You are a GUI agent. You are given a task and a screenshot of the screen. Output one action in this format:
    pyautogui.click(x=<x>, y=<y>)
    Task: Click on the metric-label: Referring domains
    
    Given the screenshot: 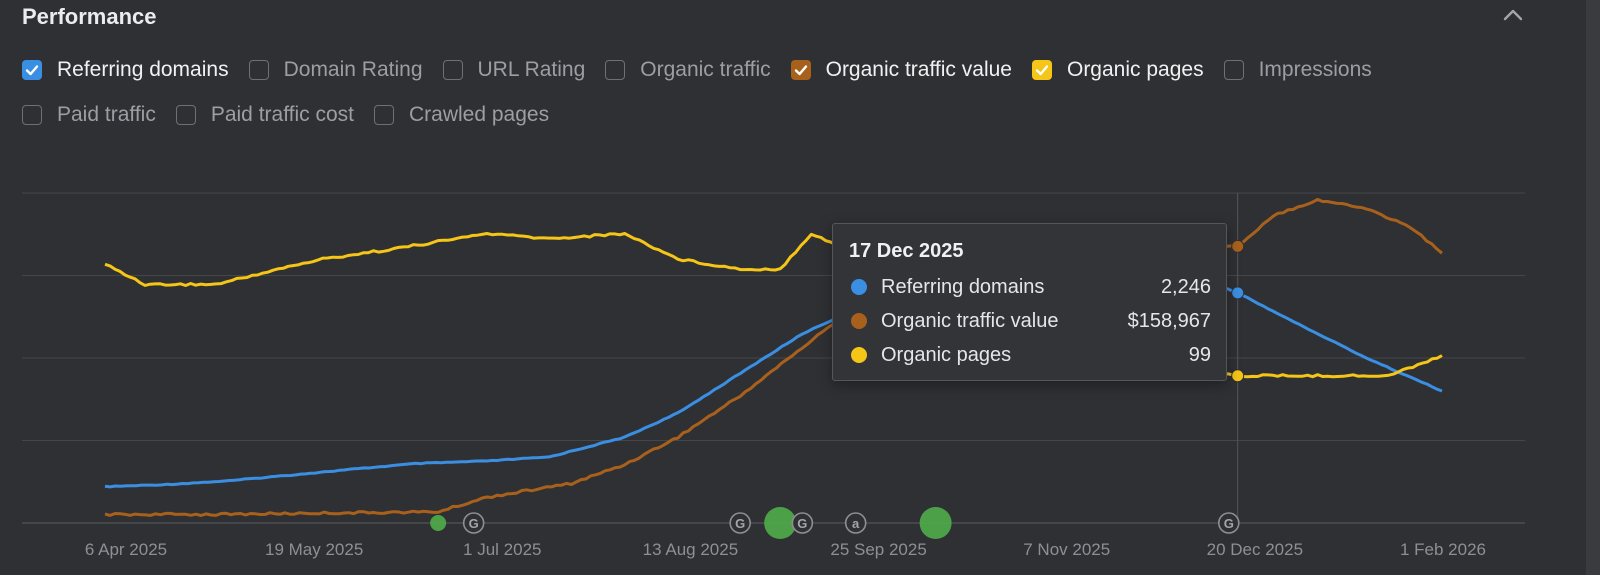 What is the action you would take?
    pyautogui.click(x=143, y=69)
    